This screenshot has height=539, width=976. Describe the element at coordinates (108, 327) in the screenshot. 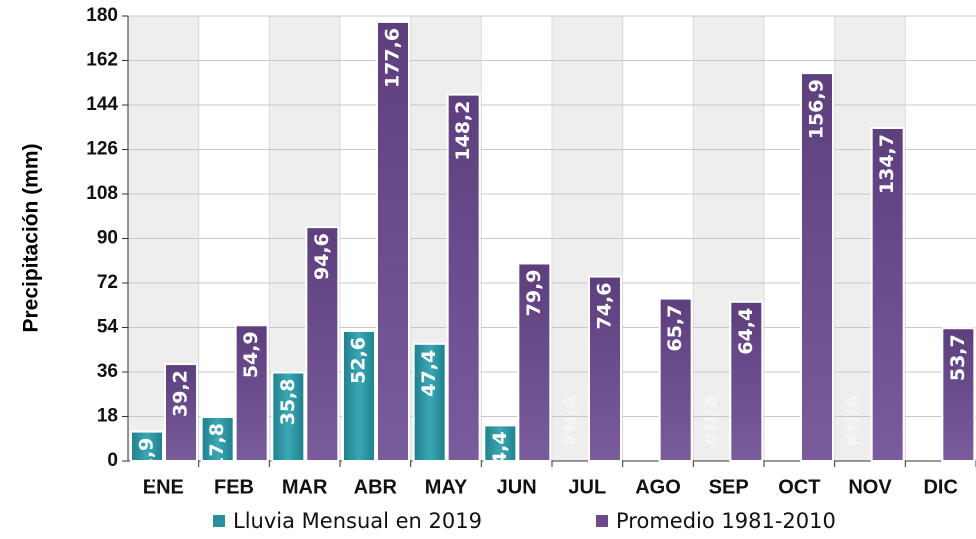

I see `y-tick-label: 54` at that location.